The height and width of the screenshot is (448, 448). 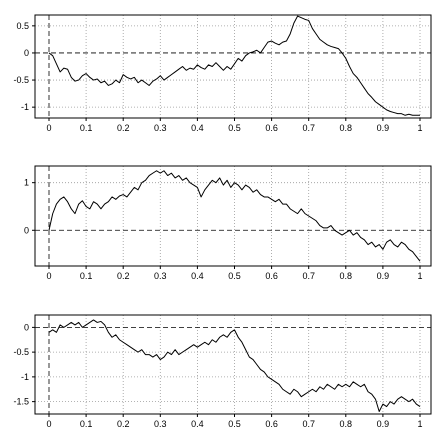 What do you see at coordinates (26, 327) in the screenshot?
I see `y-tick-label-0: 0` at bounding box center [26, 327].